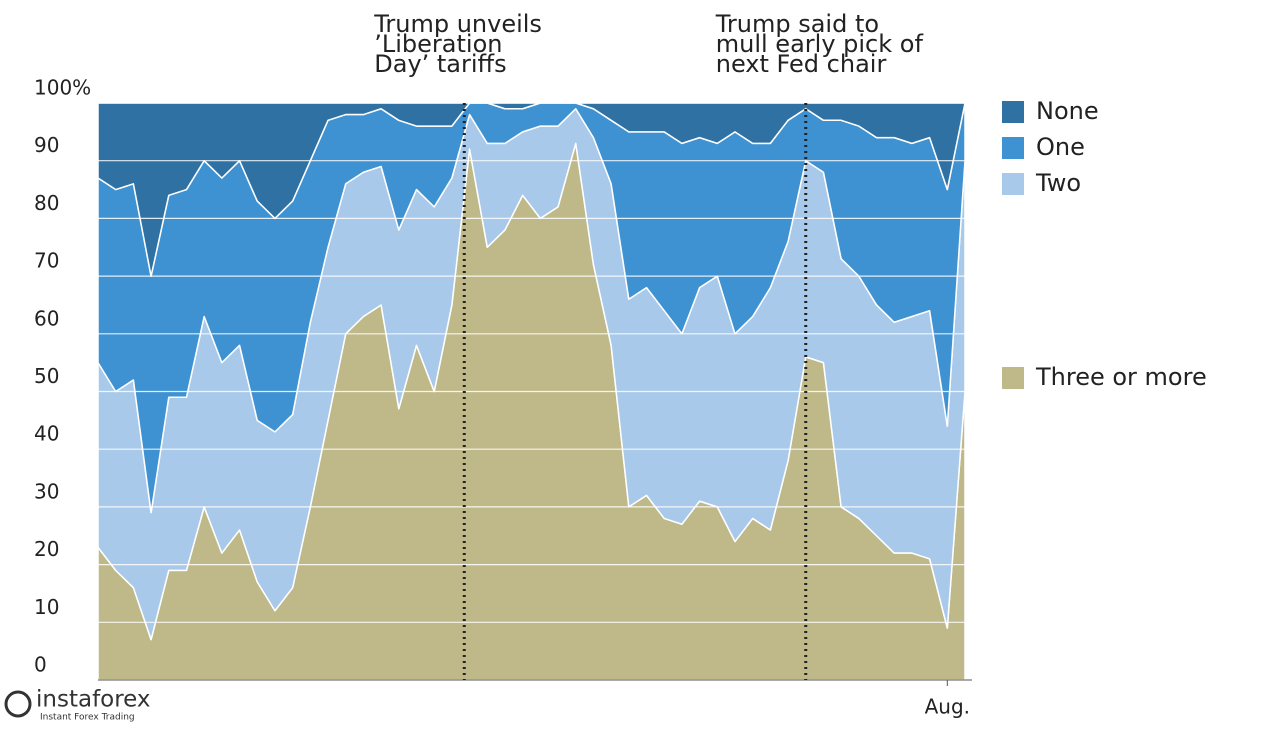  I want to click on y-tick-label: 60, so click(46, 318).